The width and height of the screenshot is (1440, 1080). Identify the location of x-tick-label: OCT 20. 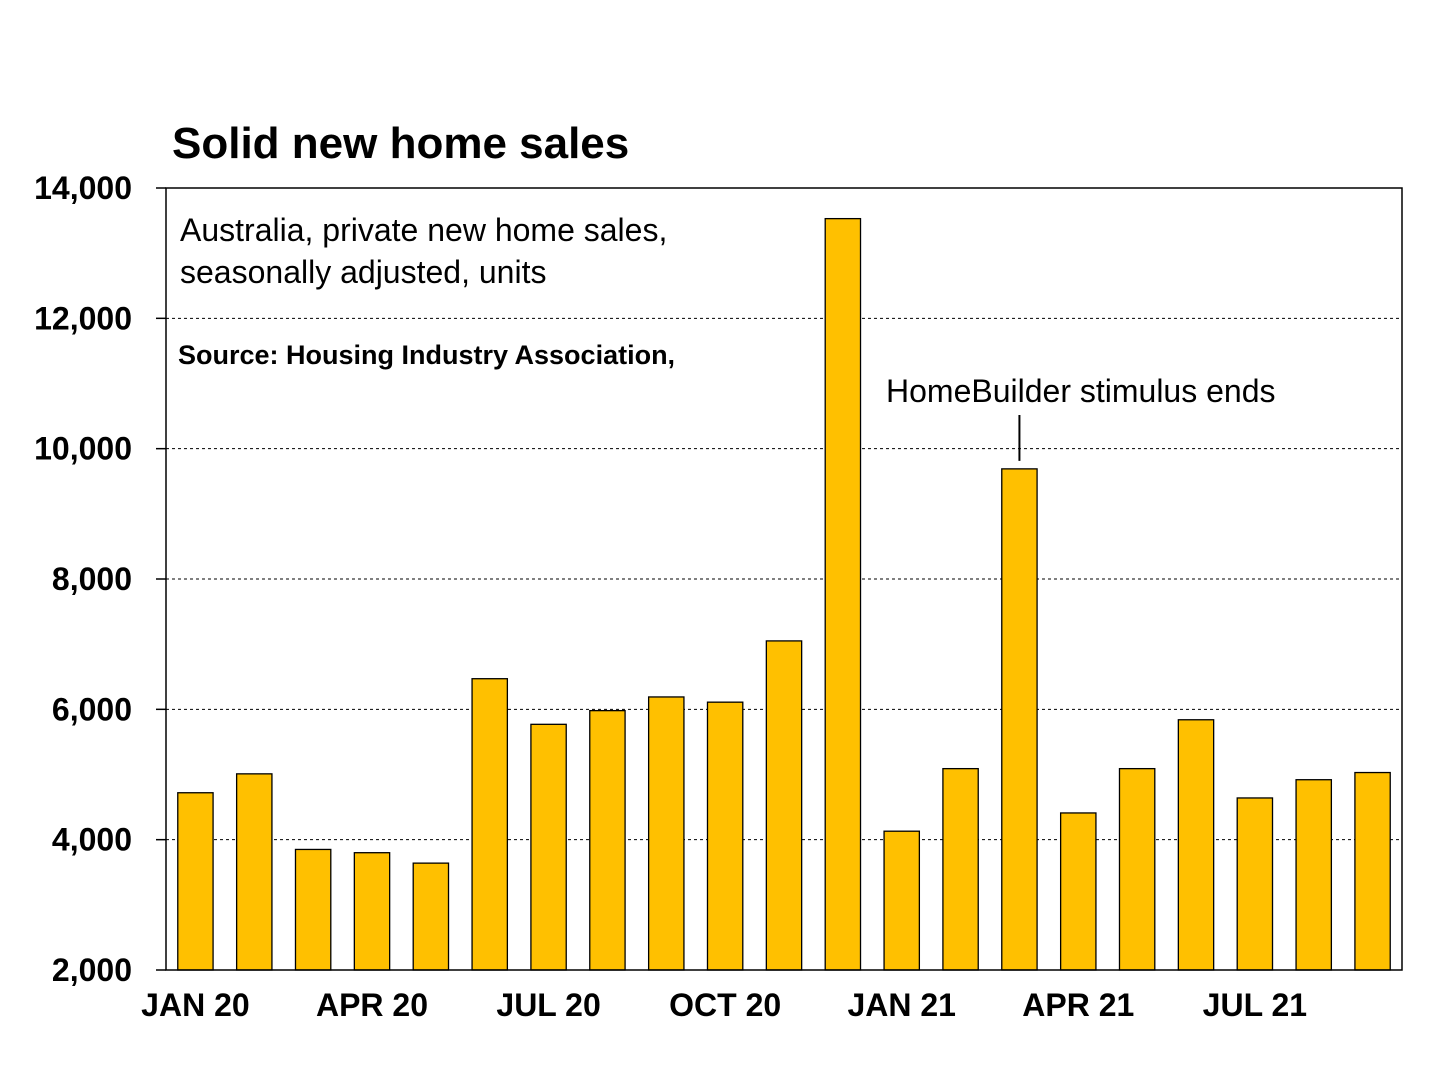
(725, 1005).